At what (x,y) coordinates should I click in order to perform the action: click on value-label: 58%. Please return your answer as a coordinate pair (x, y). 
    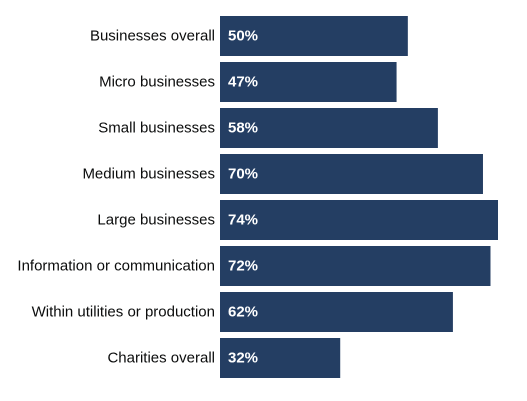
    Looking at the image, I should click on (243, 128).